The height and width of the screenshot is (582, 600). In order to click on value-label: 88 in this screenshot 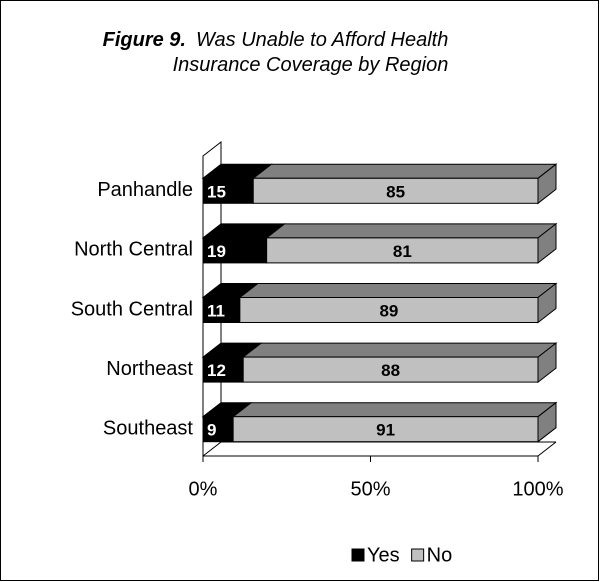, I will do `click(390, 370)`.